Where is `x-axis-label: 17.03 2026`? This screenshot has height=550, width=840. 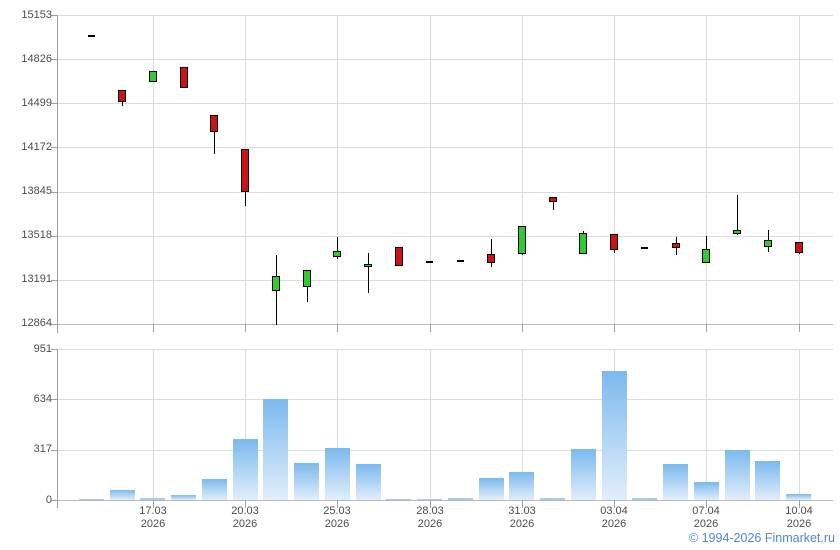 x-axis-label: 17.03 2026 is located at coordinates (153, 517).